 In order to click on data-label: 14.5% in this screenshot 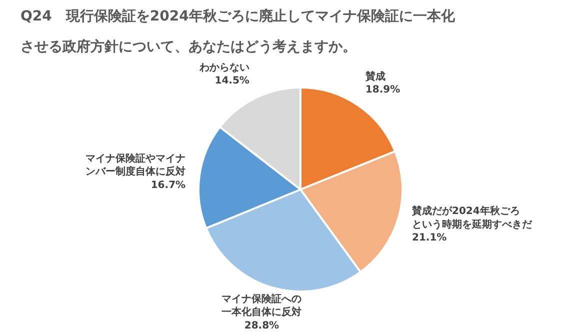, I will do `click(232, 81)`.